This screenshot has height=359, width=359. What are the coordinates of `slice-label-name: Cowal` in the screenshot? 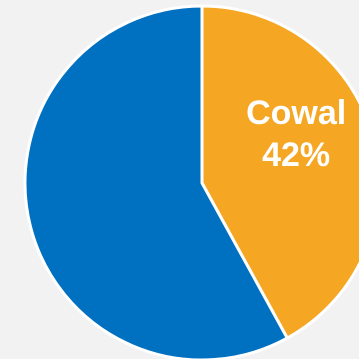 It's located at (296, 113).